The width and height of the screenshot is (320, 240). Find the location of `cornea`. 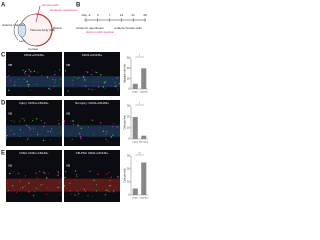

cornea is located at coordinates (16, 30).